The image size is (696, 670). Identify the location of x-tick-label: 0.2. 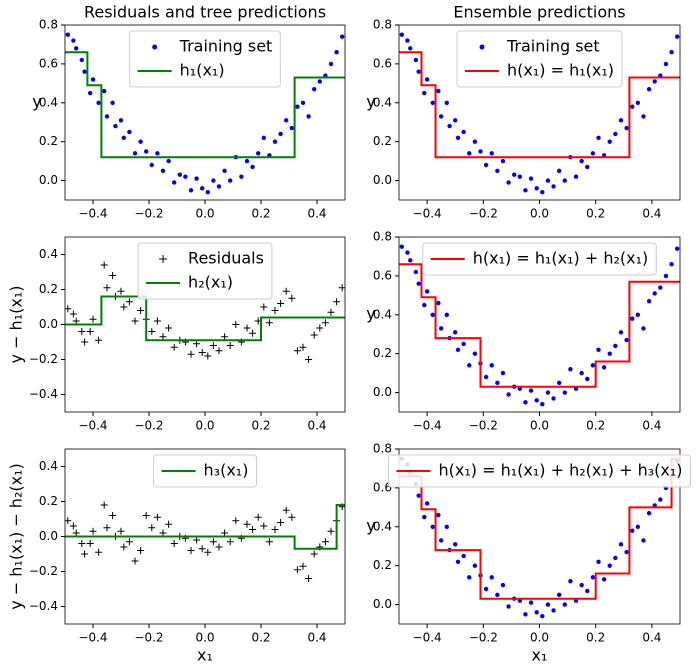
(595, 214).